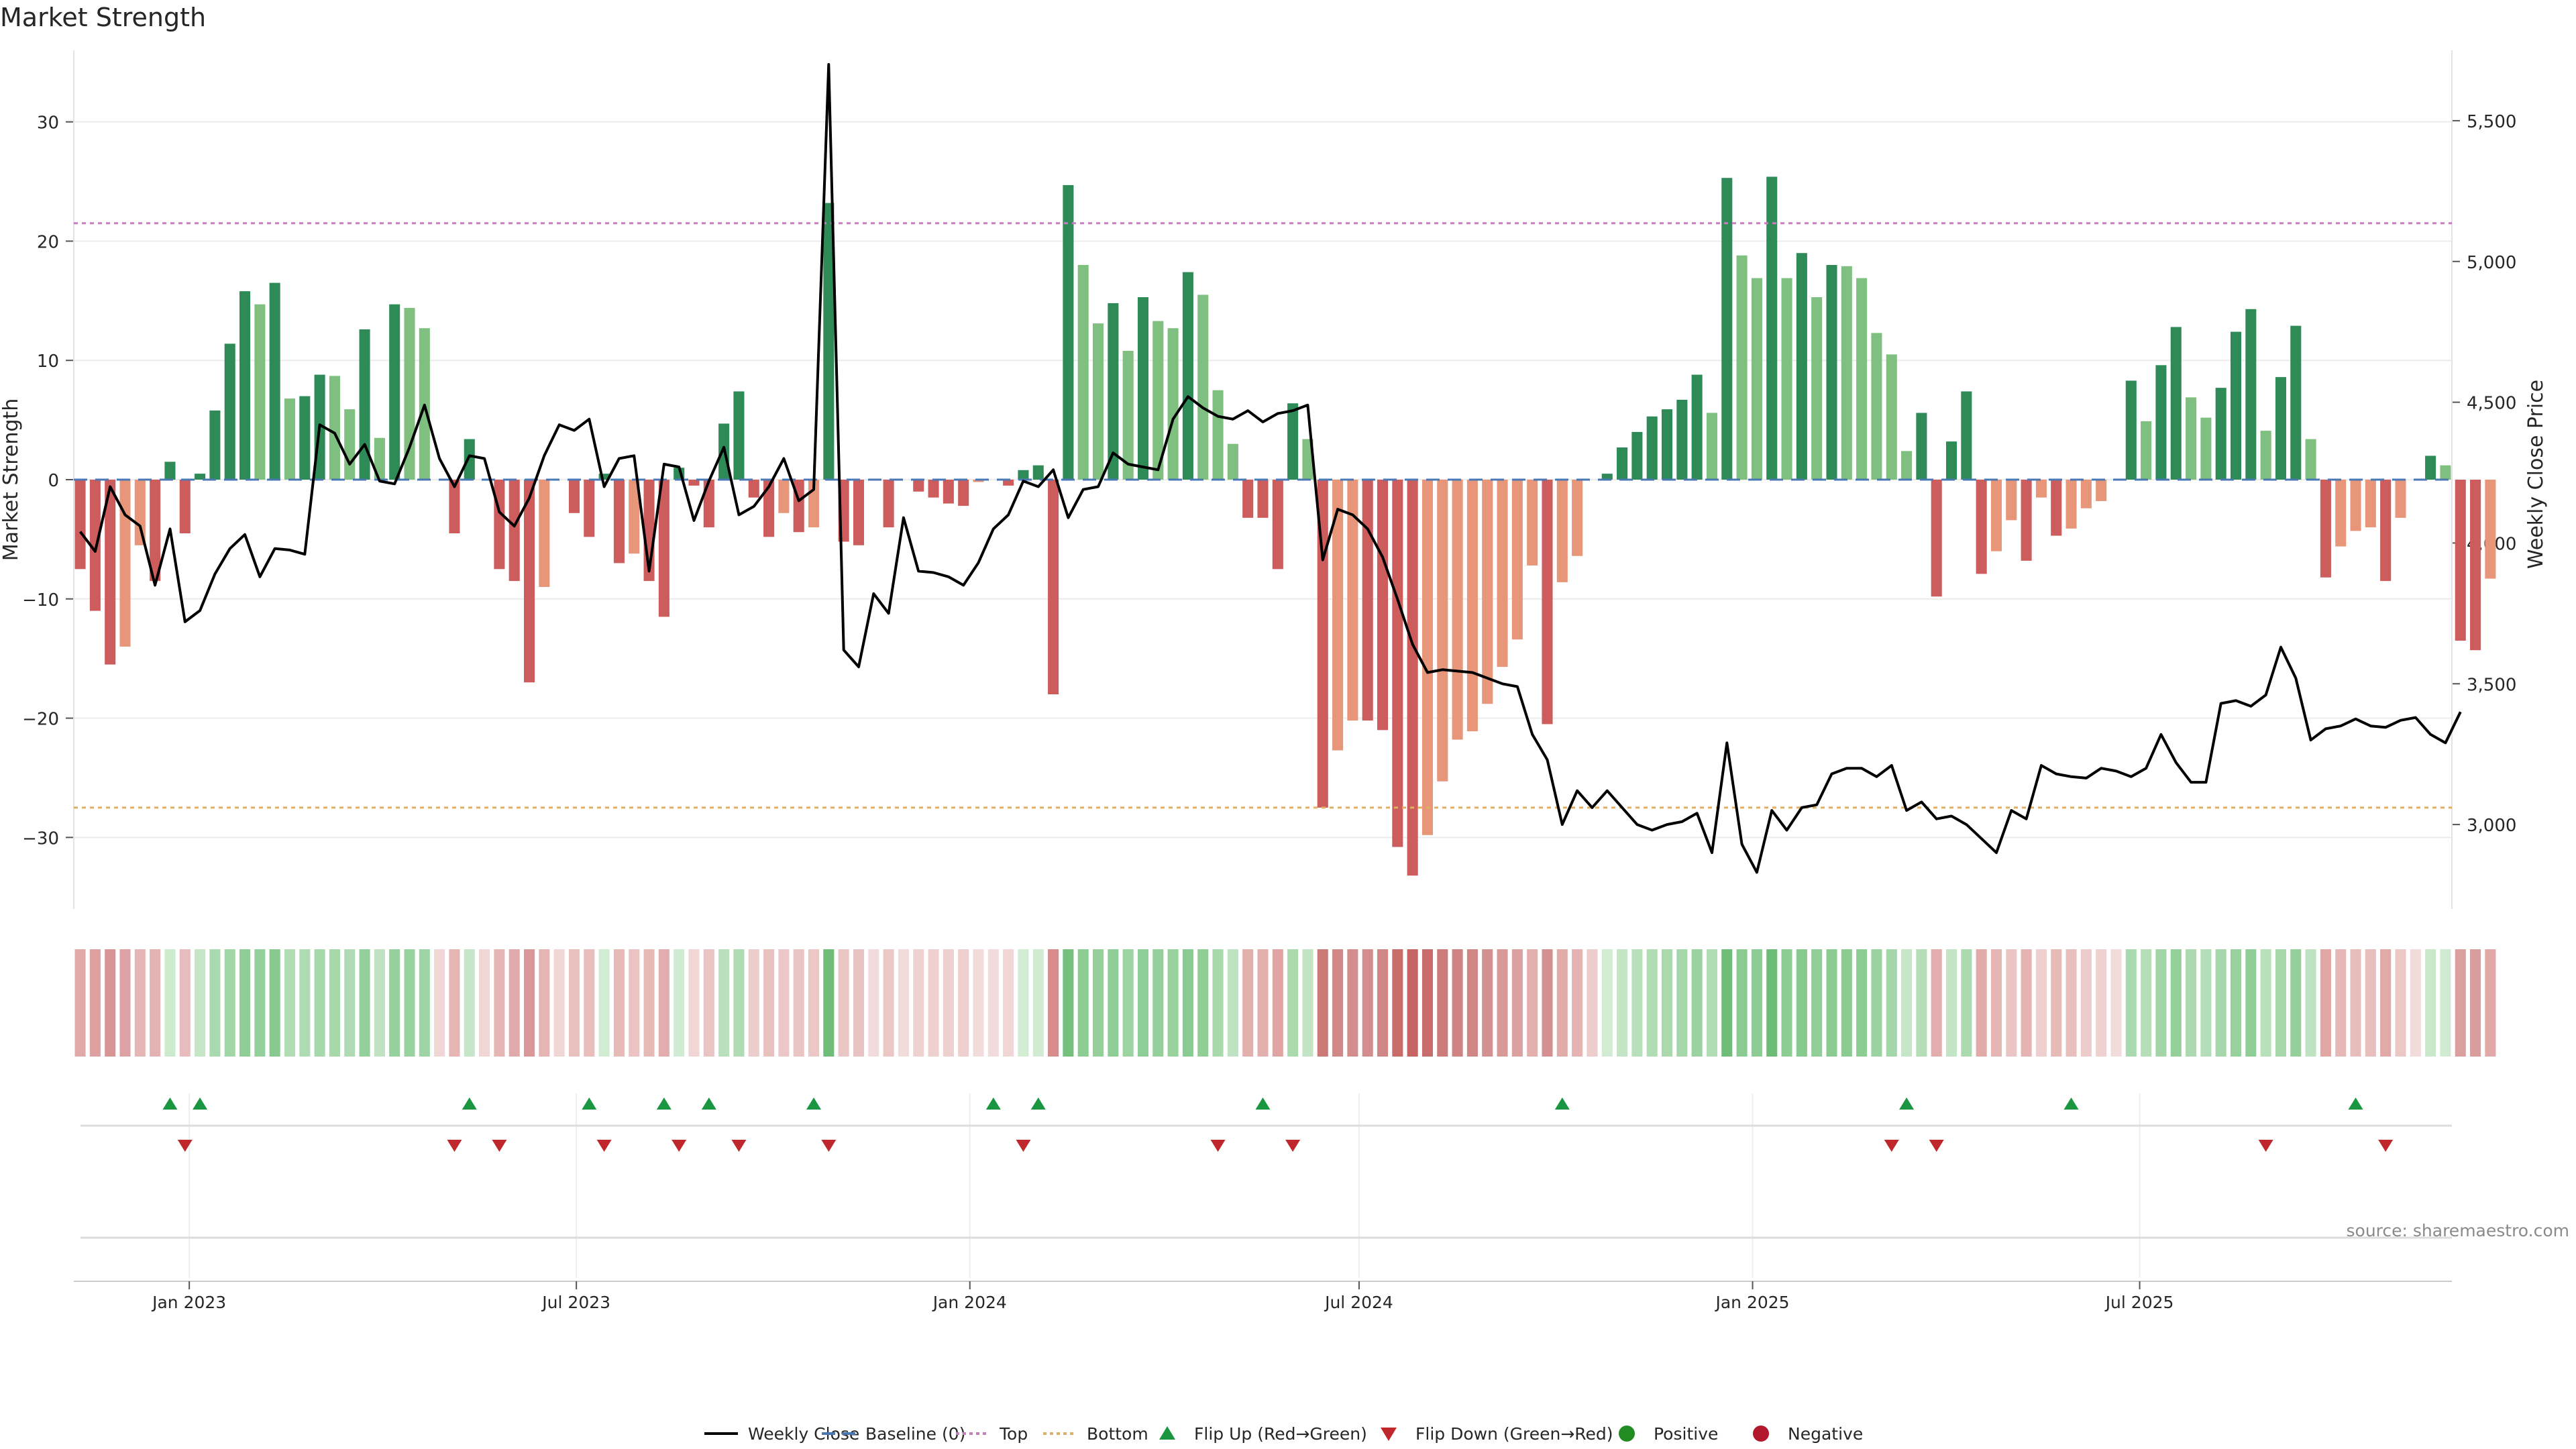 The image size is (2576, 1449). Describe the element at coordinates (1167, 1433) in the screenshot. I see `legend-swatch` at that location.